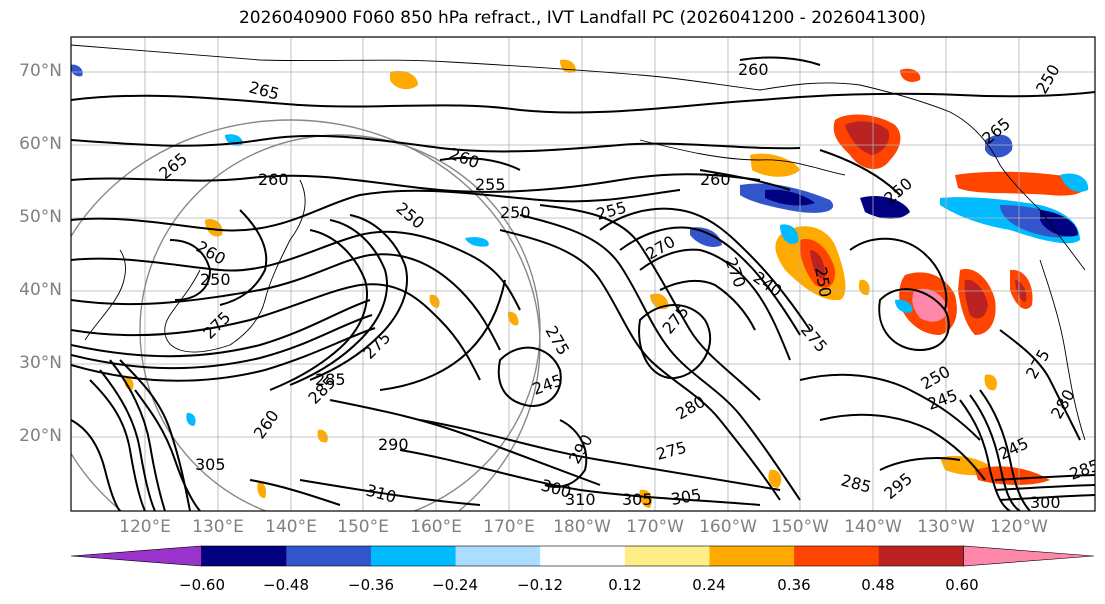  Describe the element at coordinates (709, 585) in the screenshot. I see `colorbar-tick-label: 0.24` at that location.